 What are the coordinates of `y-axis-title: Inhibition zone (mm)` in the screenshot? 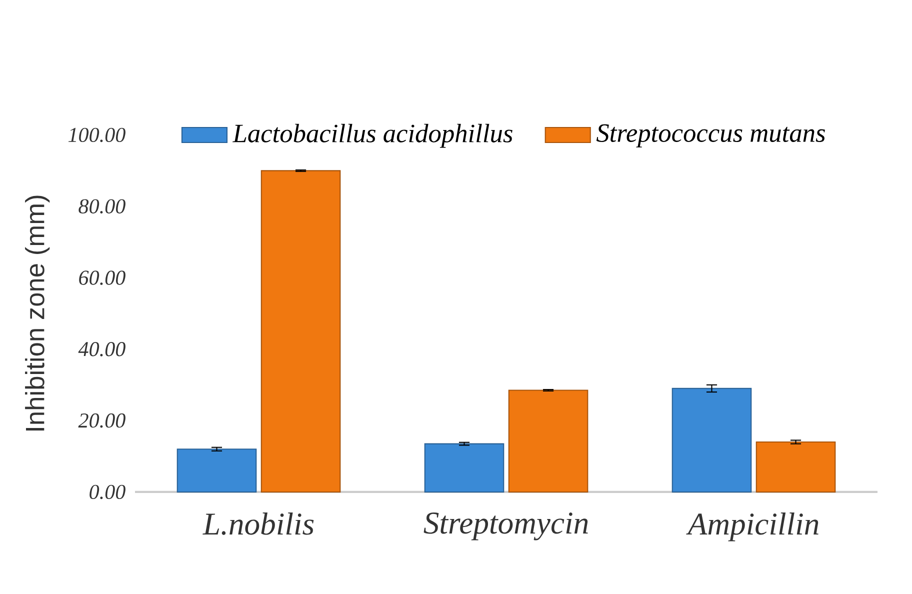 It's located at (37, 313).